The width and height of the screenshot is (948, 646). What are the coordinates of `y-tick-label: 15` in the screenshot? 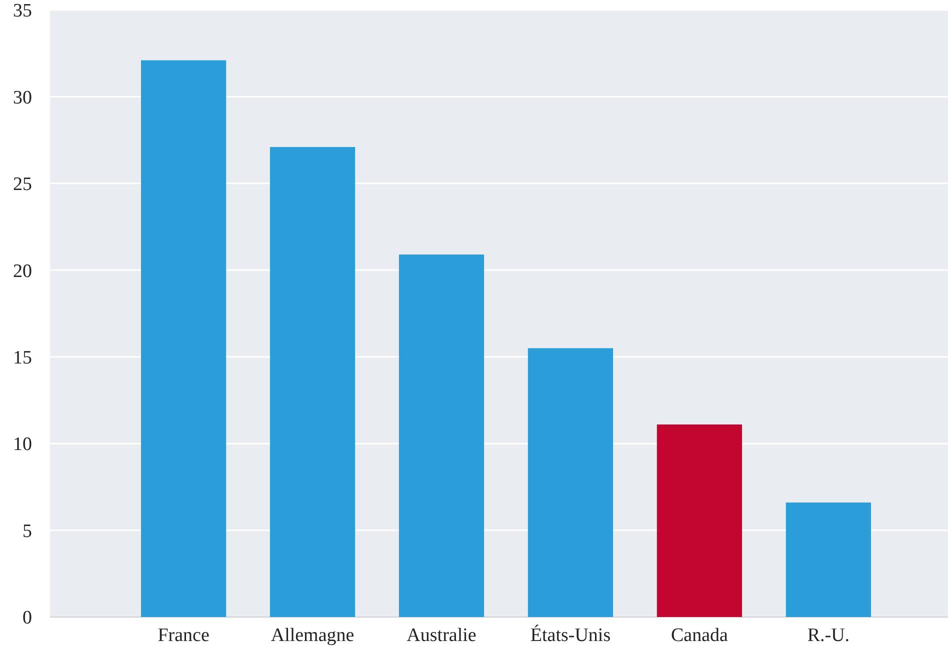 It's located at (22, 358).